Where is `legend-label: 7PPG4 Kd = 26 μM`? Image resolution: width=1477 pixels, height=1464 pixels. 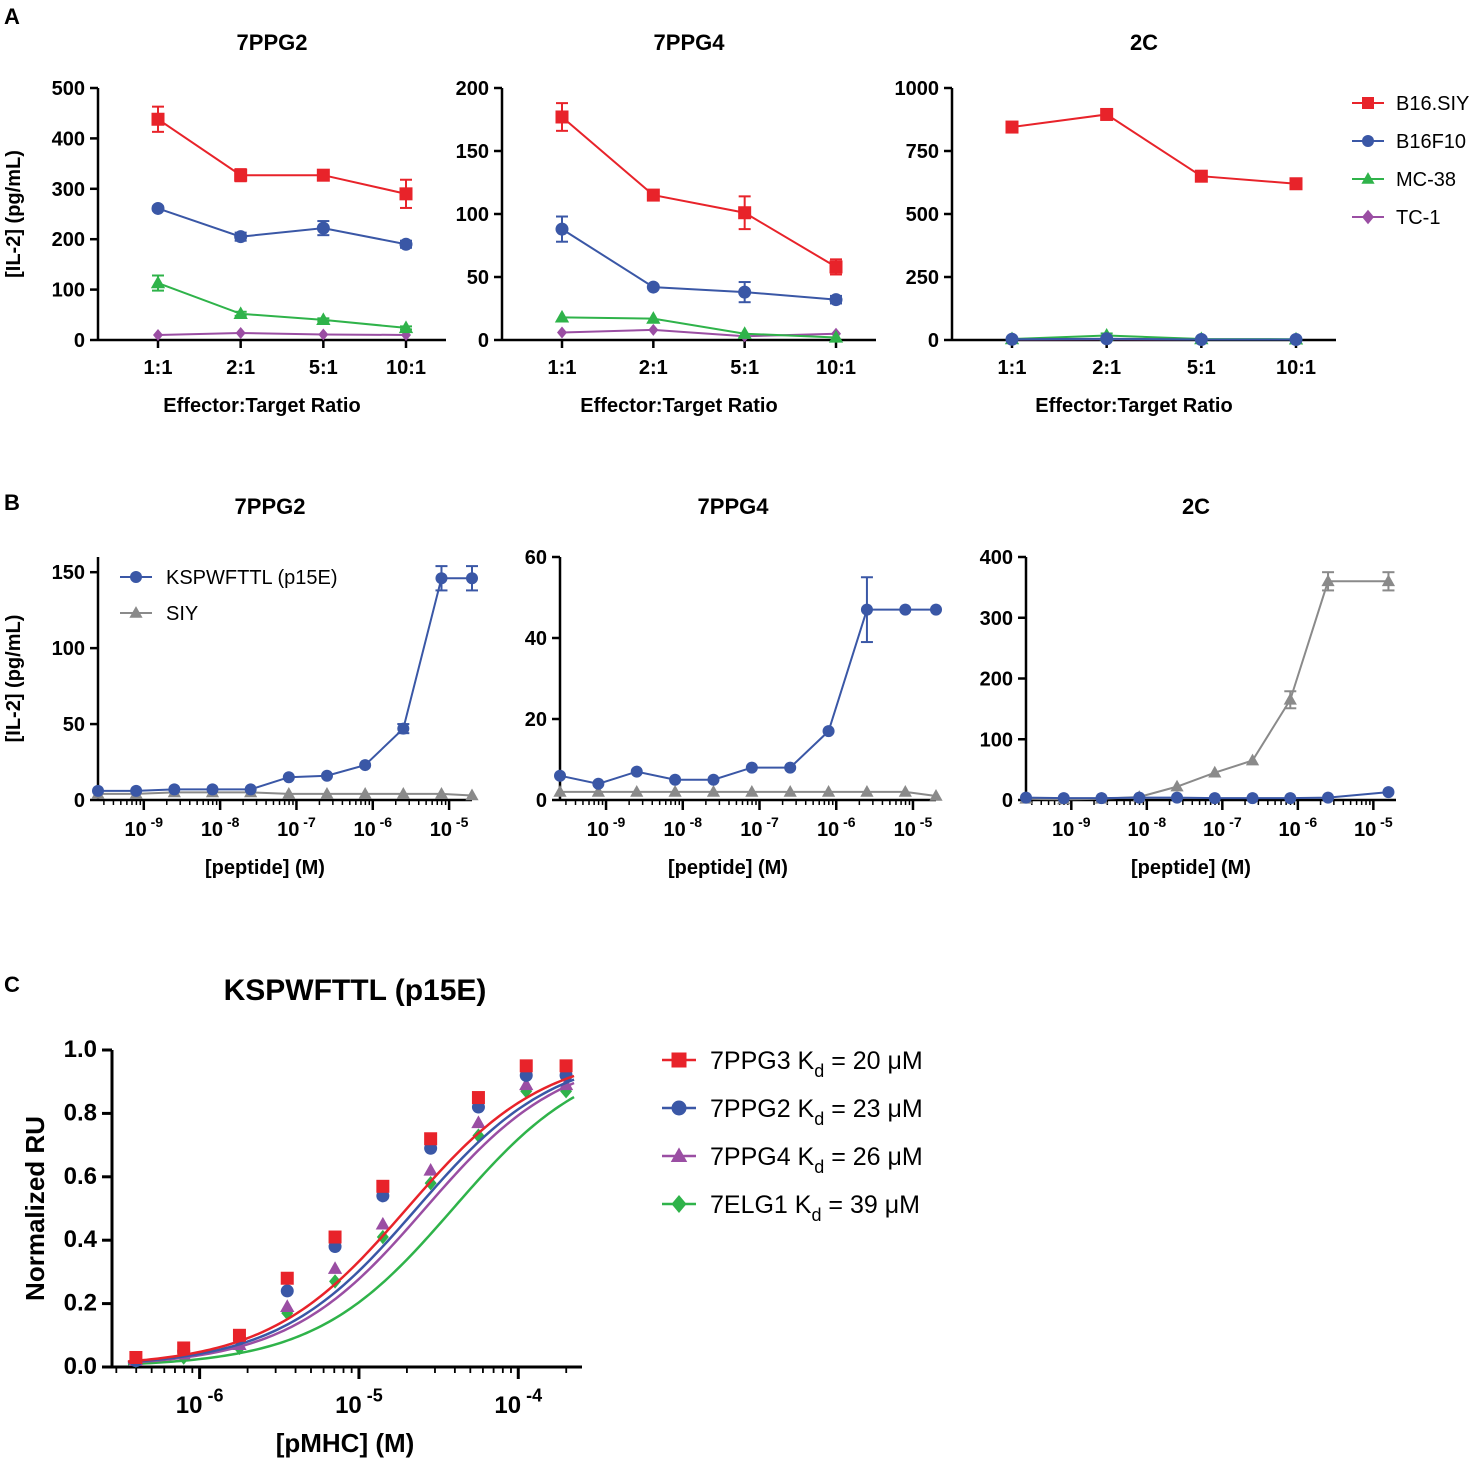 legend-label: 7PPG4 Kd = 26 μM is located at coordinates (816, 1160).